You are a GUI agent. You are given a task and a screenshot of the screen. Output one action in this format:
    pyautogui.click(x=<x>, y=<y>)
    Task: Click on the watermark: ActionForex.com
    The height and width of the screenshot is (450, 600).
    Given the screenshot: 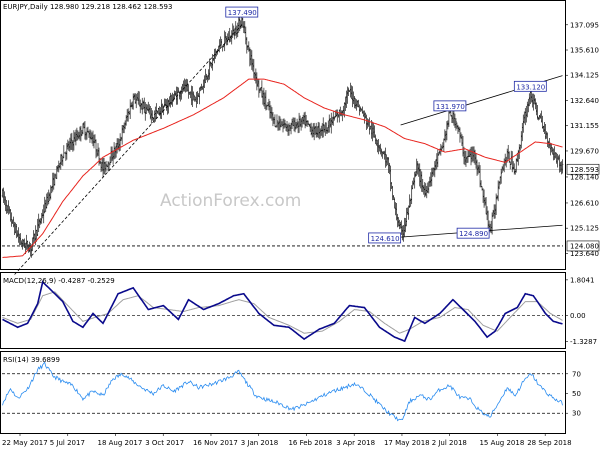 What is the action you would take?
    pyautogui.click(x=230, y=201)
    